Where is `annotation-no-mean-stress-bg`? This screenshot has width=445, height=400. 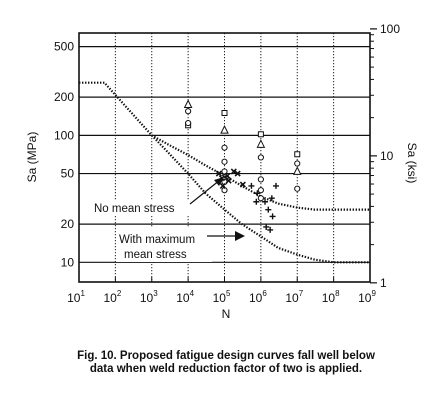 annotation-no-mean-stress-bg is located at coordinates (140, 208).